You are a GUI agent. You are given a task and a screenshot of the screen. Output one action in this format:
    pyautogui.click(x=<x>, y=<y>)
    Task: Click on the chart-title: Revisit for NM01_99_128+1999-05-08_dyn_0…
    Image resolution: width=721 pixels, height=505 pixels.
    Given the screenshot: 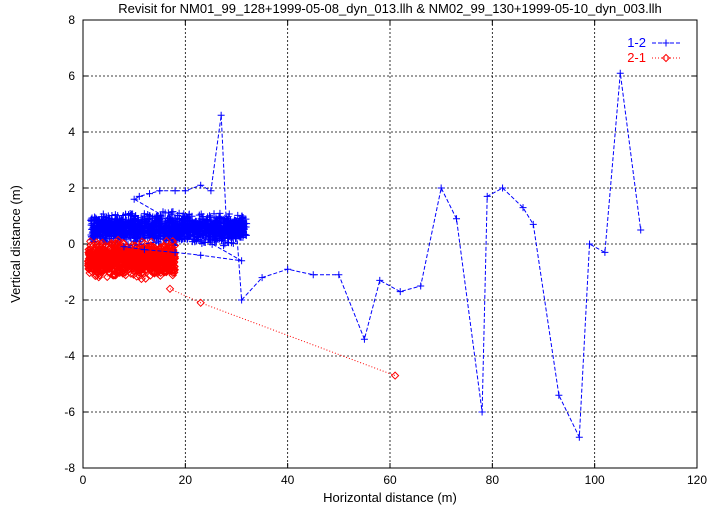 What is the action you would take?
    pyautogui.click(x=390, y=8)
    